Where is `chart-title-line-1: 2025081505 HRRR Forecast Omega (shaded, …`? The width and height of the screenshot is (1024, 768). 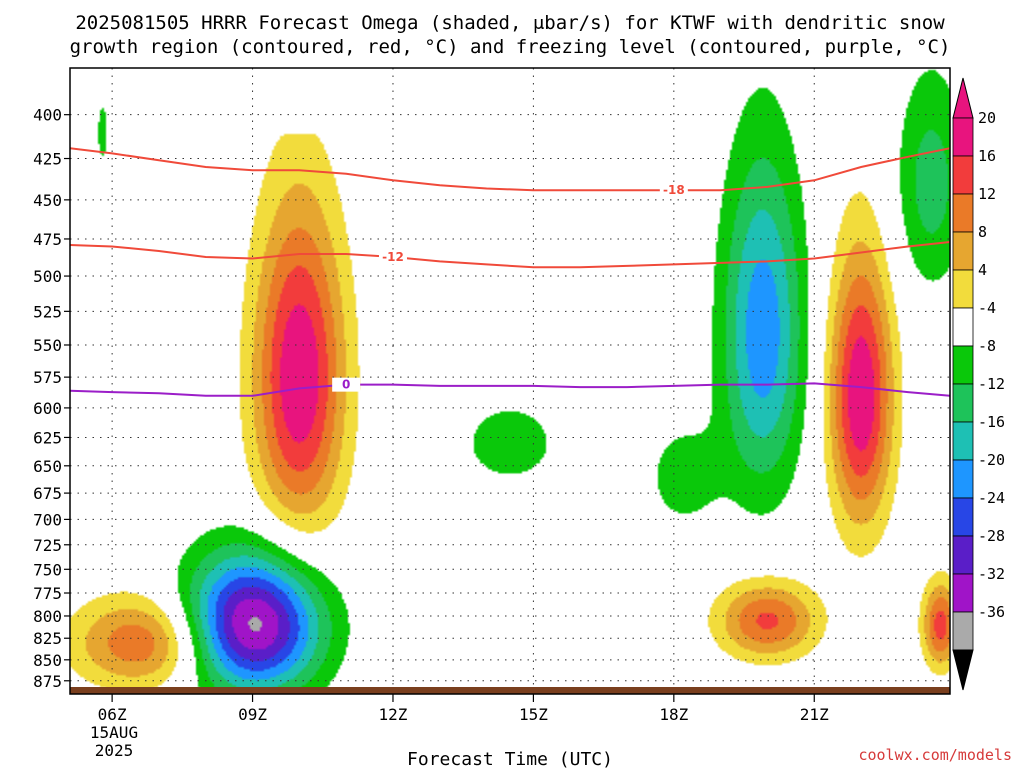
chart-title-line-1: 2025081505 HRRR Forecast Omega (shaded, … is located at coordinates (510, 23).